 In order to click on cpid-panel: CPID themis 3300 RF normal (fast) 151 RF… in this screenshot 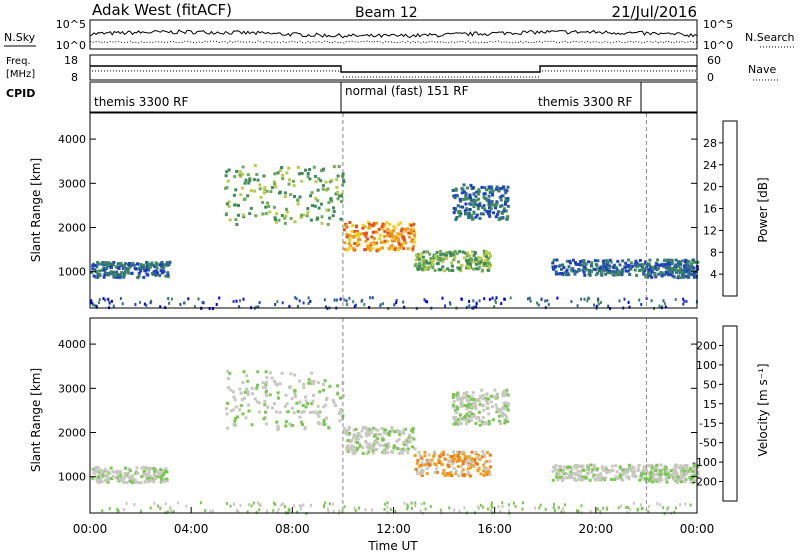, I will do `click(352, 97)`.